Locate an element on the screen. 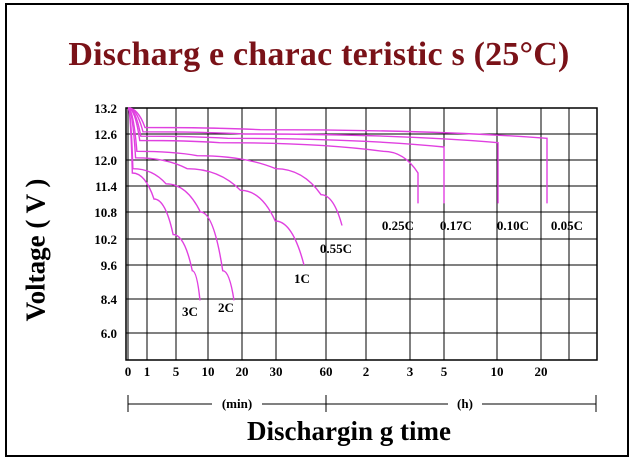 This screenshot has height=464, width=638. y-tick-label: 13.2 is located at coordinates (105, 108).